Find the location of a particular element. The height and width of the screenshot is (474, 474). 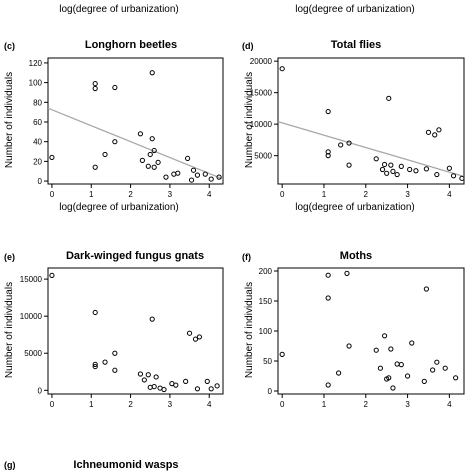

y-tick-label: 40 is located at coordinates (37, 142).